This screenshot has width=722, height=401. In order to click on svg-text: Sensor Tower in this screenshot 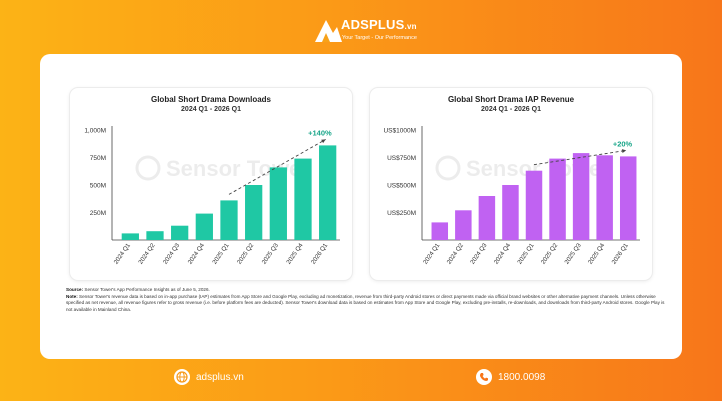, I will do `click(238, 168)`.